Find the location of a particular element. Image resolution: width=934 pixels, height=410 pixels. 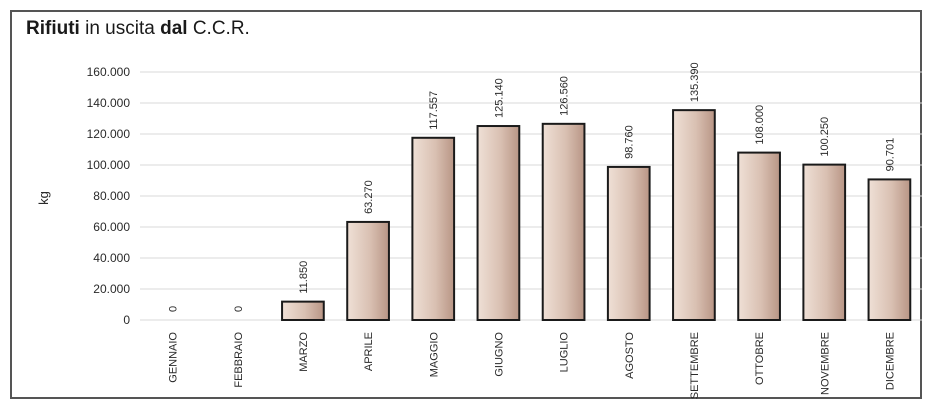

x-tick-label: FEBBRAIO is located at coordinates (239, 360).